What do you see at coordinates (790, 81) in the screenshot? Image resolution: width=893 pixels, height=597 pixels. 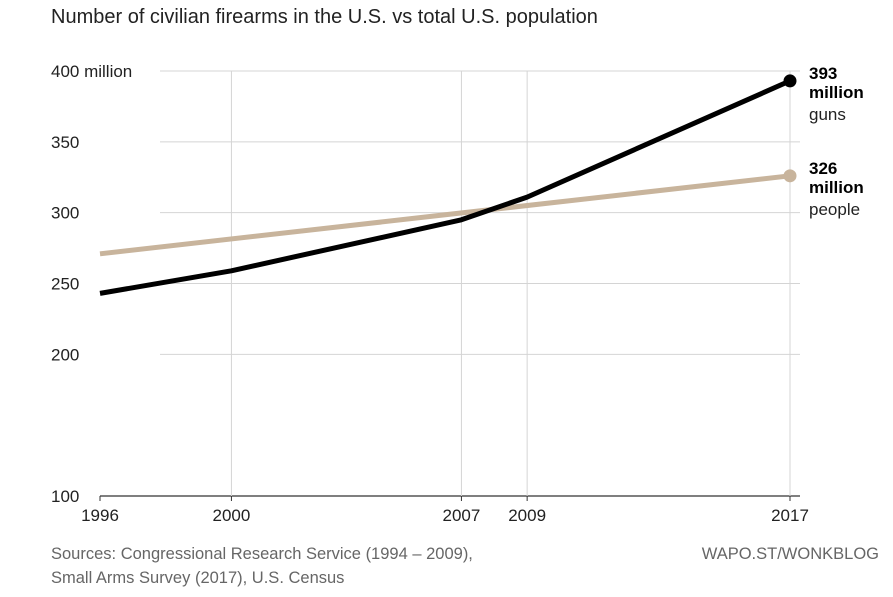 I see `guns-end-point` at bounding box center [790, 81].